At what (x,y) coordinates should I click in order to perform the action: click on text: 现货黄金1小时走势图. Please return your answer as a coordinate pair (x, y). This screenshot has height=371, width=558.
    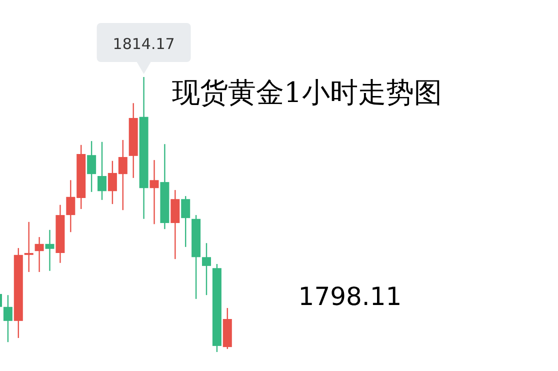
    Looking at the image, I should click on (307, 92).